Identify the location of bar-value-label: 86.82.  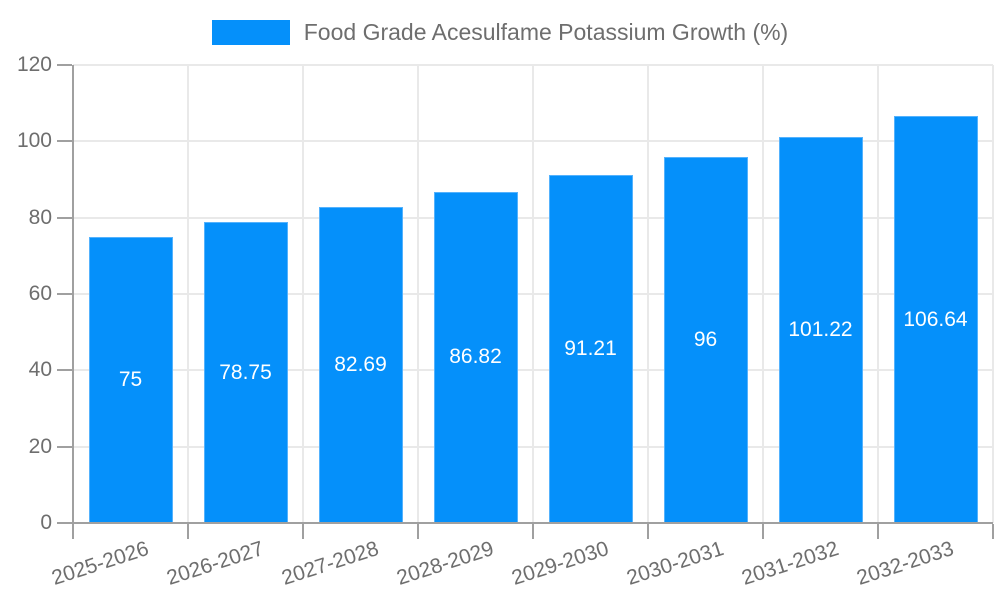
(475, 357).